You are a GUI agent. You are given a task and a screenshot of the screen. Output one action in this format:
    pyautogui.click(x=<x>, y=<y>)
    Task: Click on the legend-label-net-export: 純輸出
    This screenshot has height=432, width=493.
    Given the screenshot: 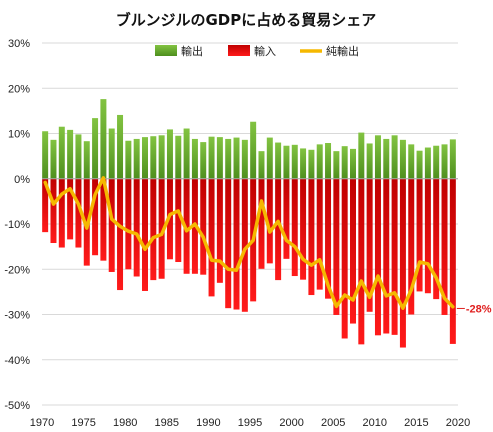 What is the action you would take?
    pyautogui.click(x=342, y=51)
    